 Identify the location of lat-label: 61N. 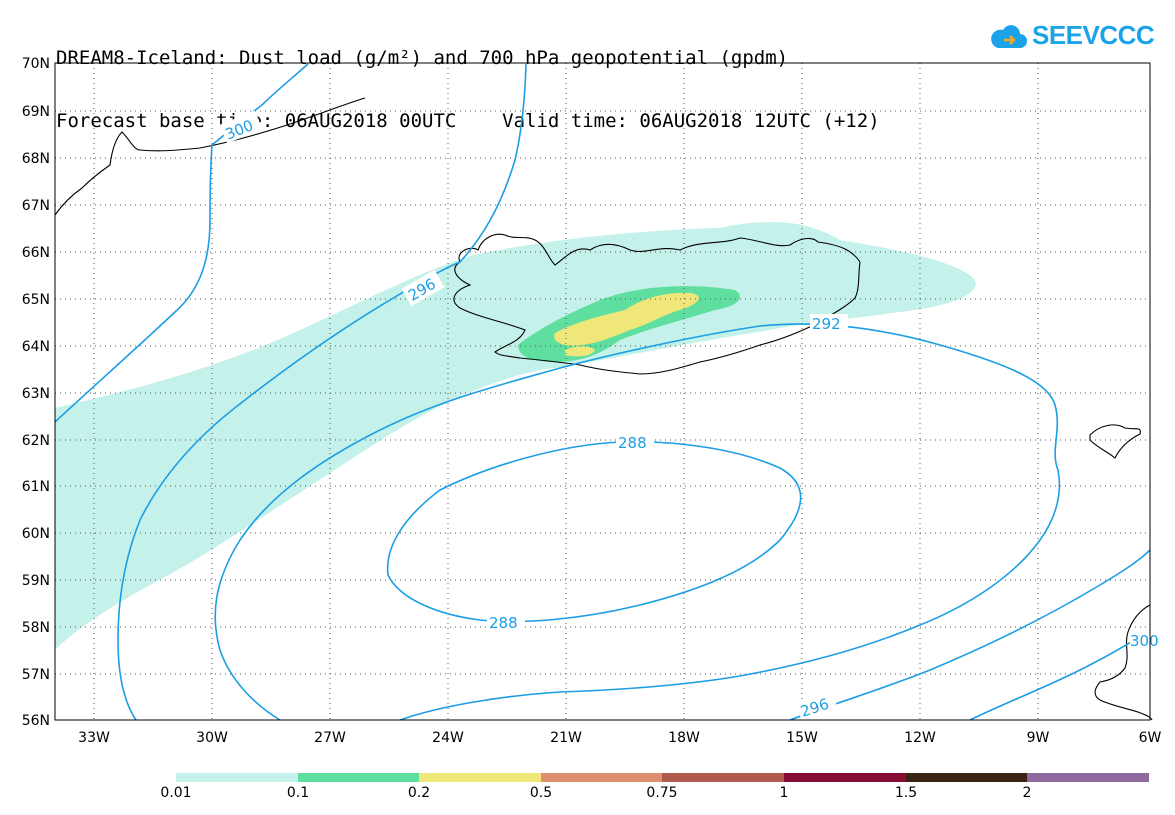
(36, 487).